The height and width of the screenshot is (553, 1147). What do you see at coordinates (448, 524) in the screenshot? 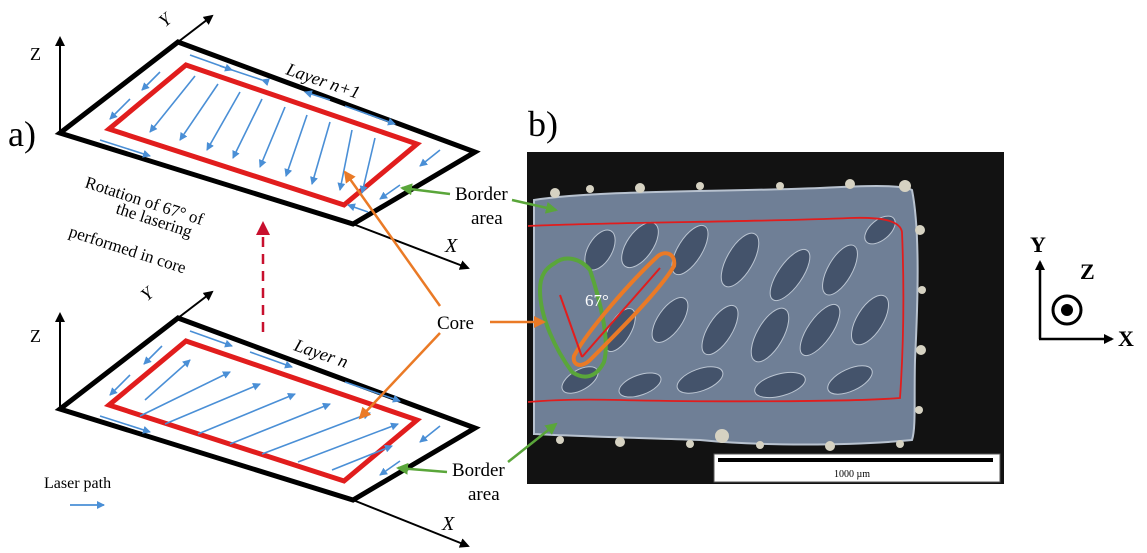
I see `lower-x-axis-label: X` at bounding box center [448, 524].